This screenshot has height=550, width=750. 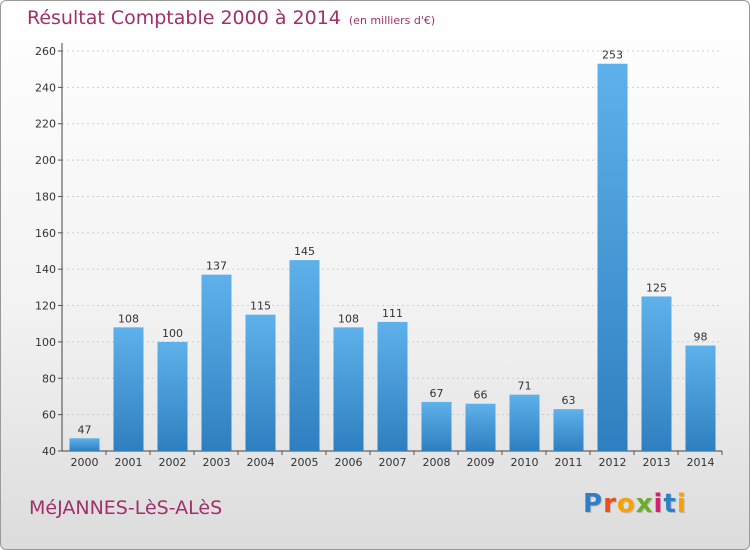 What do you see at coordinates (392, 20) in the screenshot?
I see `chart-subtitle: (en milliers d'€)` at bounding box center [392, 20].